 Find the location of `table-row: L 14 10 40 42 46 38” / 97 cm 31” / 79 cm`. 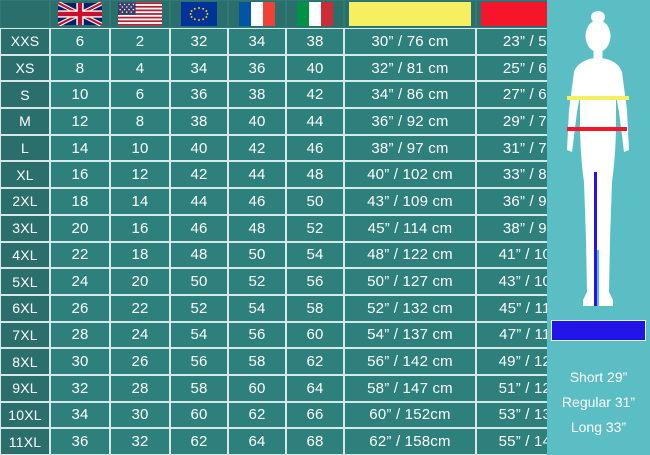

table-row: L 14 10 40 42 46 38” / 97 cm 31” / 79 cm is located at coordinates (303, 148).